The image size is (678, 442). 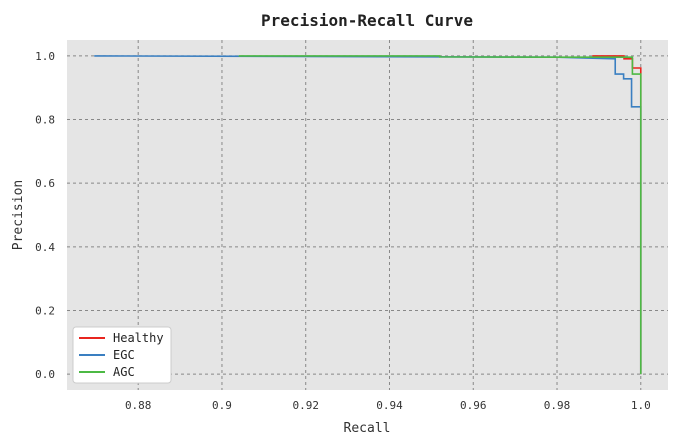 I want to click on x-tick-label: 0.98, so click(x=557, y=405).